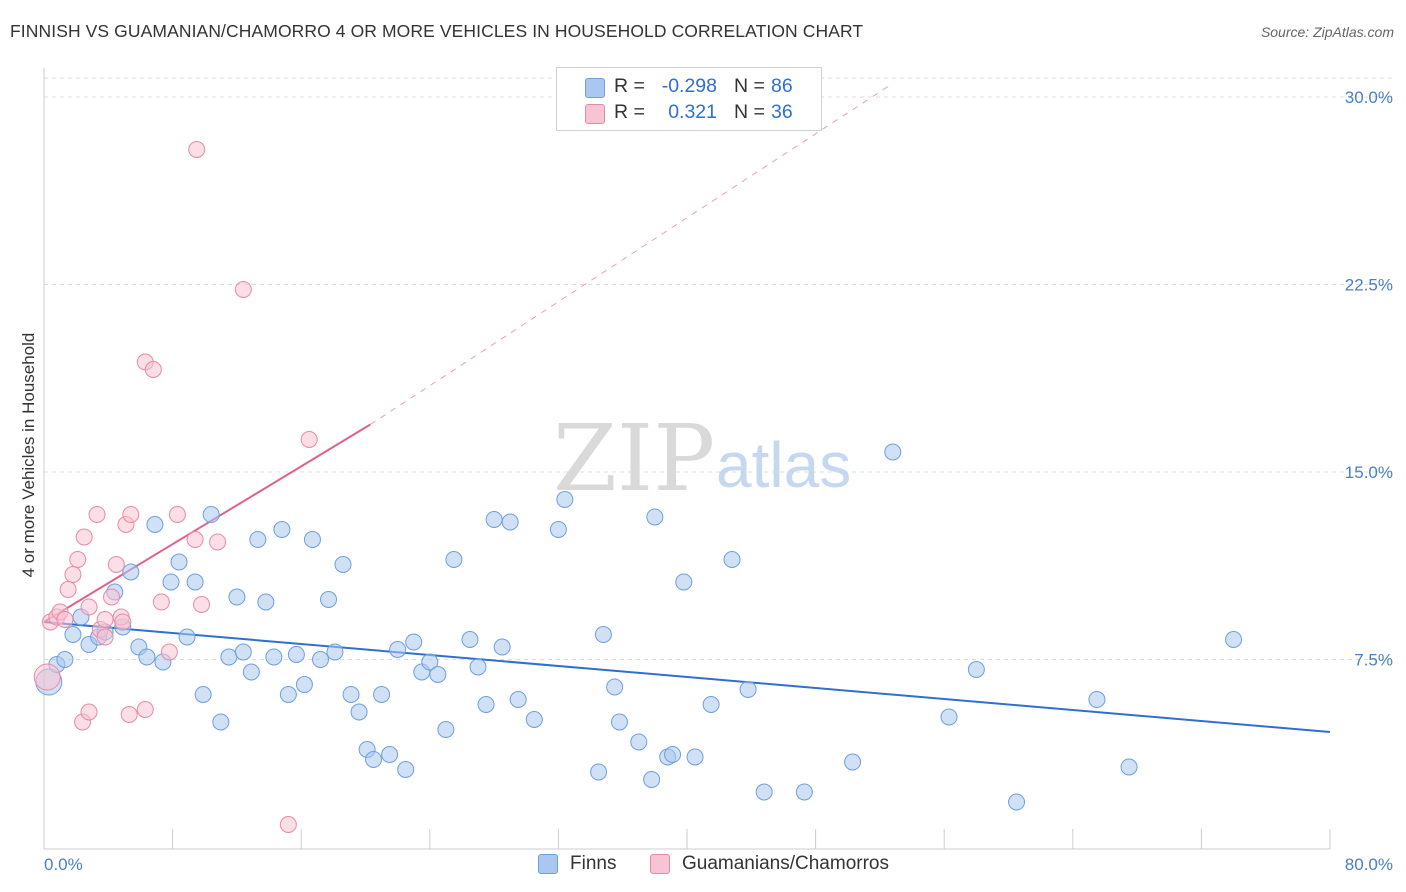 This screenshot has height=892, width=1406. I want to click on x-tick-label: 80.0%, so click(1369, 864).